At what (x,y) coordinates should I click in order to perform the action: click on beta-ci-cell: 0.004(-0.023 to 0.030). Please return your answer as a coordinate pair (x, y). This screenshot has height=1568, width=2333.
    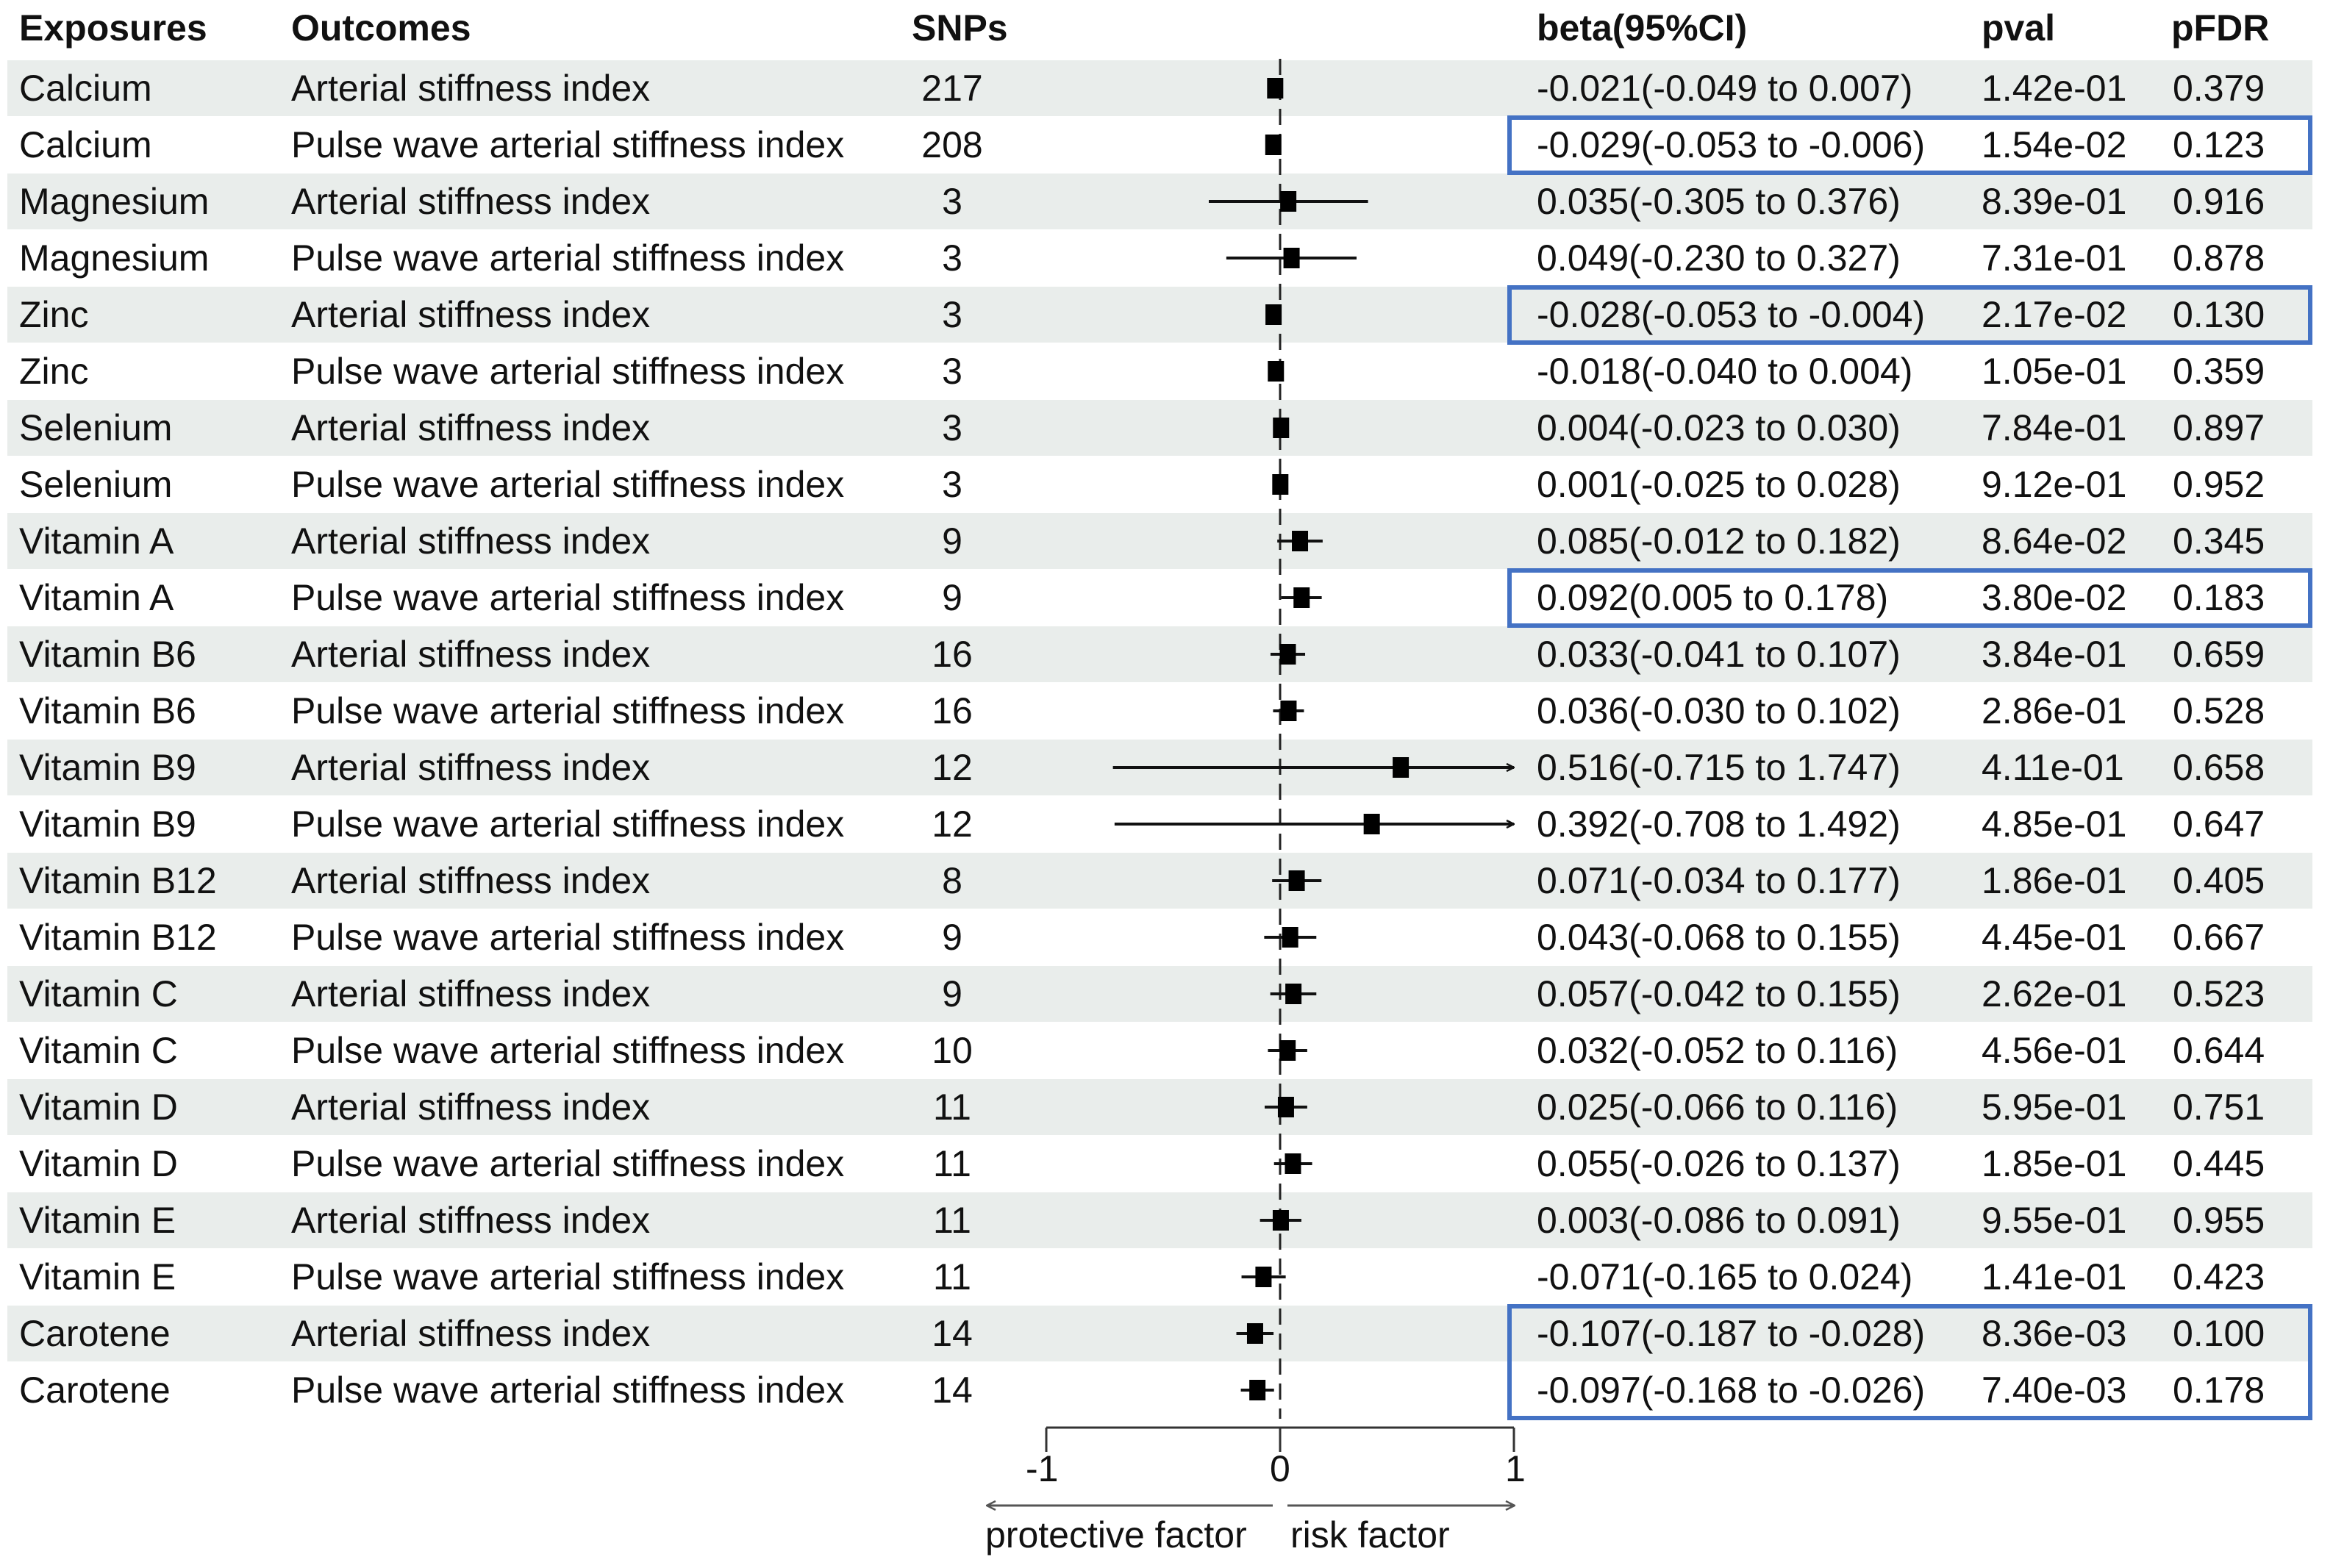
    Looking at the image, I should click on (1719, 427).